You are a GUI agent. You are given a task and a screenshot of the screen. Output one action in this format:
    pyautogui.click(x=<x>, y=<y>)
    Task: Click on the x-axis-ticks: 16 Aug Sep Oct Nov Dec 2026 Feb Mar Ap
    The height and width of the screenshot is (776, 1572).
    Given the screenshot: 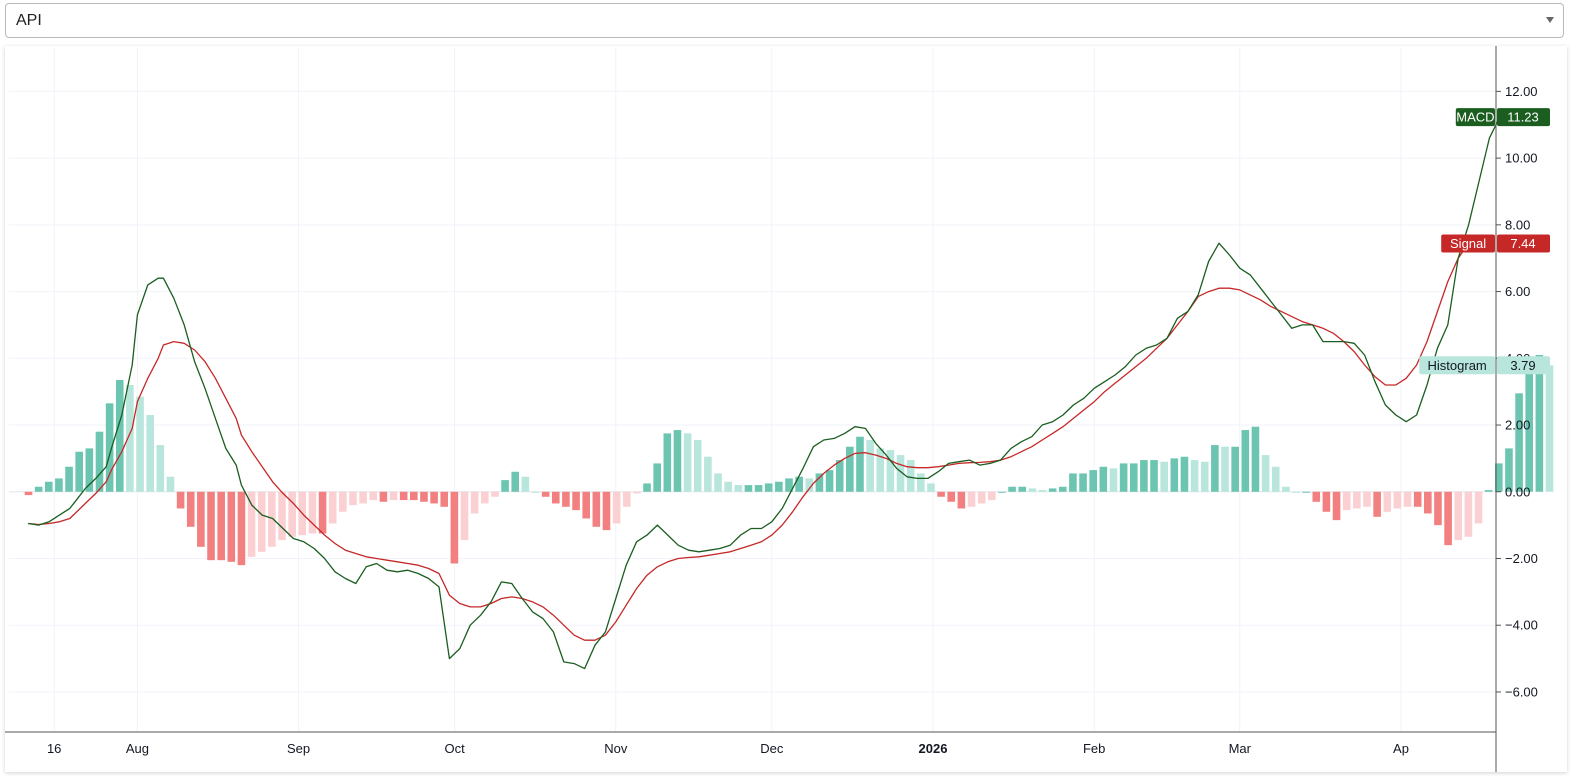 What is the action you would take?
    pyautogui.click(x=728, y=748)
    